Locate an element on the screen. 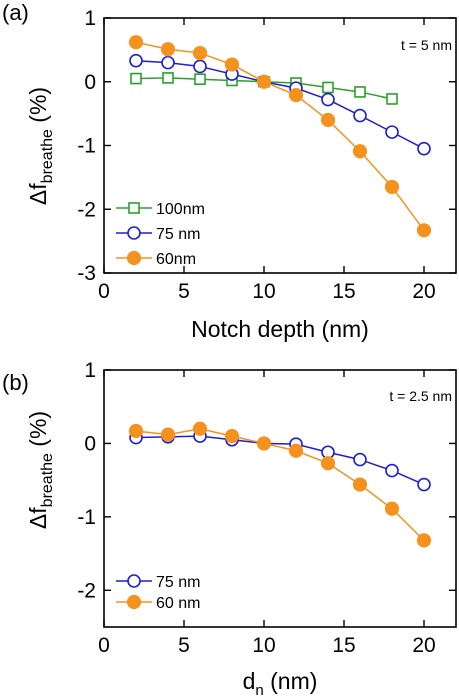 This screenshot has width=459, height=696. panel-b-x-tick-label: 0 is located at coordinates (104, 645).